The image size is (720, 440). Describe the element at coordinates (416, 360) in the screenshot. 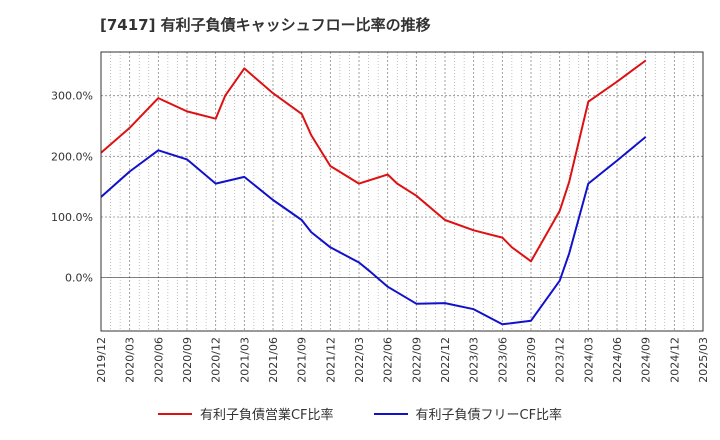

I see `x-tick-label: 2022/09` at that location.